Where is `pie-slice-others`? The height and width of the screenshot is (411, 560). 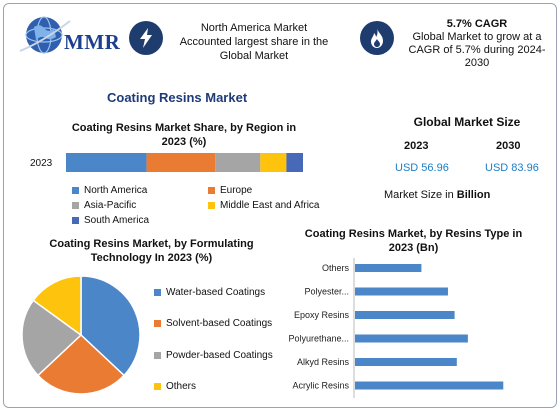 pie-slice-others is located at coordinates (57, 306).